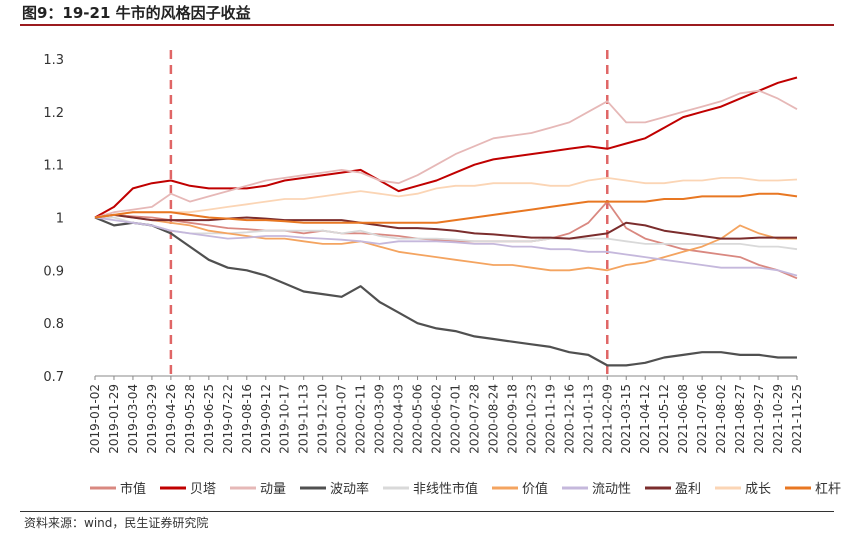 The width and height of the screenshot is (848, 534). What do you see at coordinates (399, 419) in the screenshot?
I see `x-tick-label: 2020-04-03` at bounding box center [399, 419].